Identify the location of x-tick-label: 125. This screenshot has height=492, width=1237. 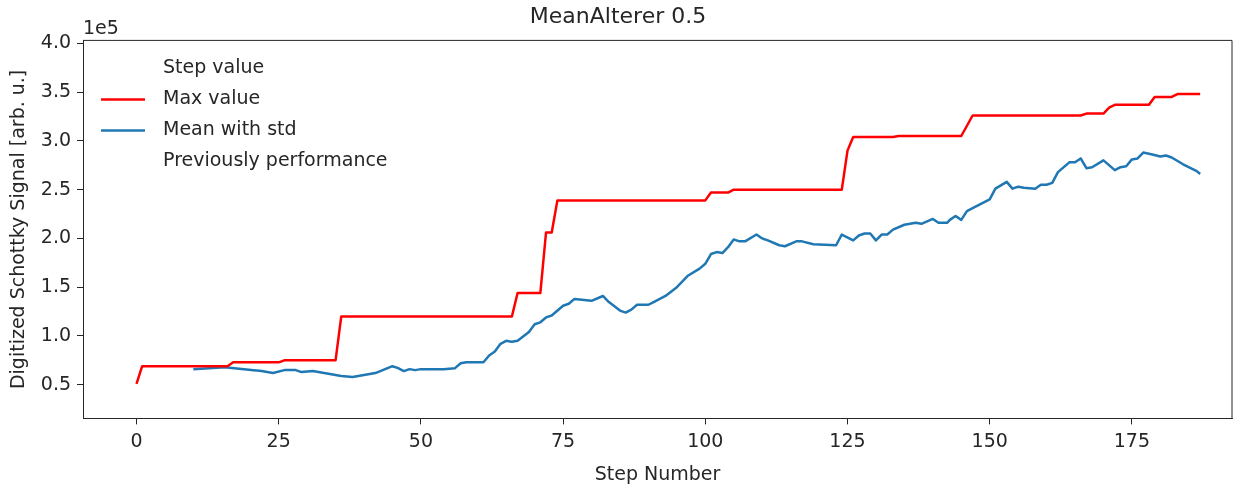
(847, 439).